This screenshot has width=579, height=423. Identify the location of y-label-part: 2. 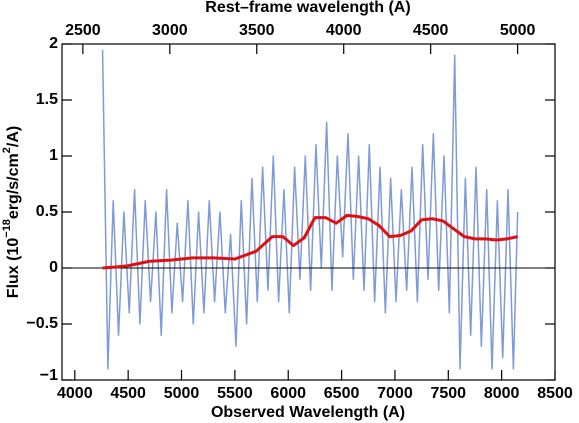
(7, 150).